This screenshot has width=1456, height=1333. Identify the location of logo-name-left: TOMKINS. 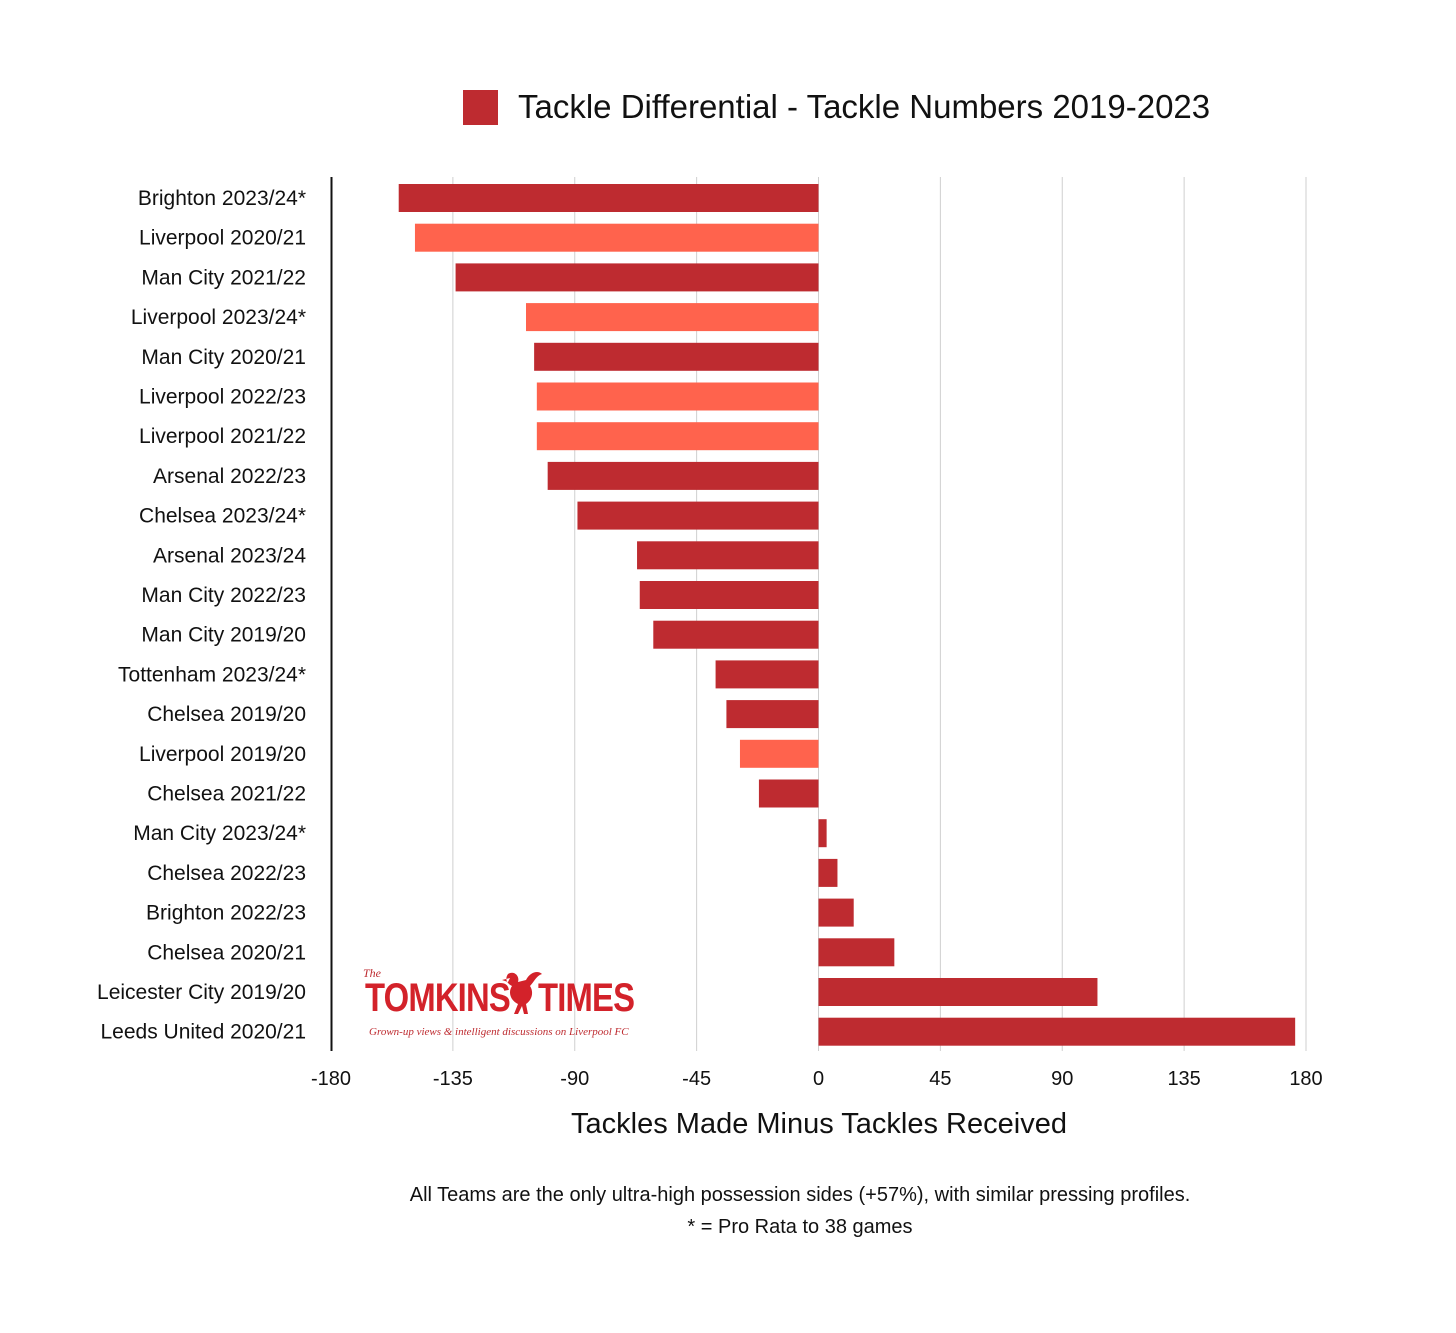
(438, 998).